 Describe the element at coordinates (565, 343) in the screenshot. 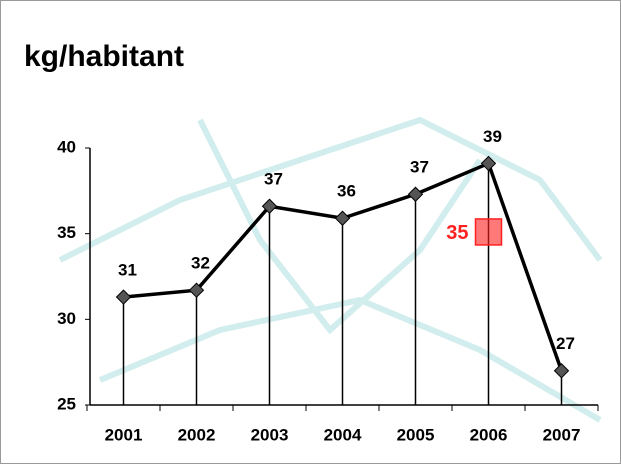

I see `data-label: 27` at that location.